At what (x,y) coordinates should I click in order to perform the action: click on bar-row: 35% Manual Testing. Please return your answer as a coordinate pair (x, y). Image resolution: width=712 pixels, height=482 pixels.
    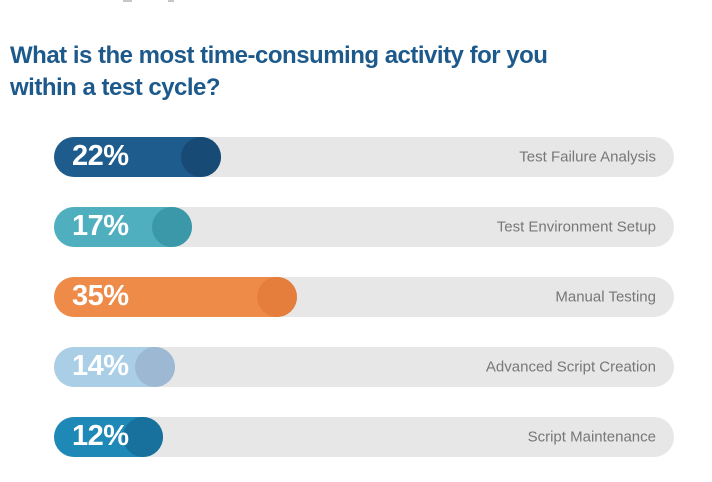
    Looking at the image, I should click on (364, 297).